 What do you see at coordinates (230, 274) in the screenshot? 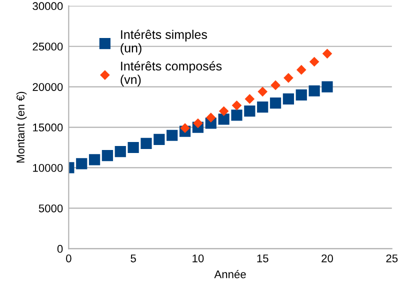
I see `x-axis-title: Année` at bounding box center [230, 274].